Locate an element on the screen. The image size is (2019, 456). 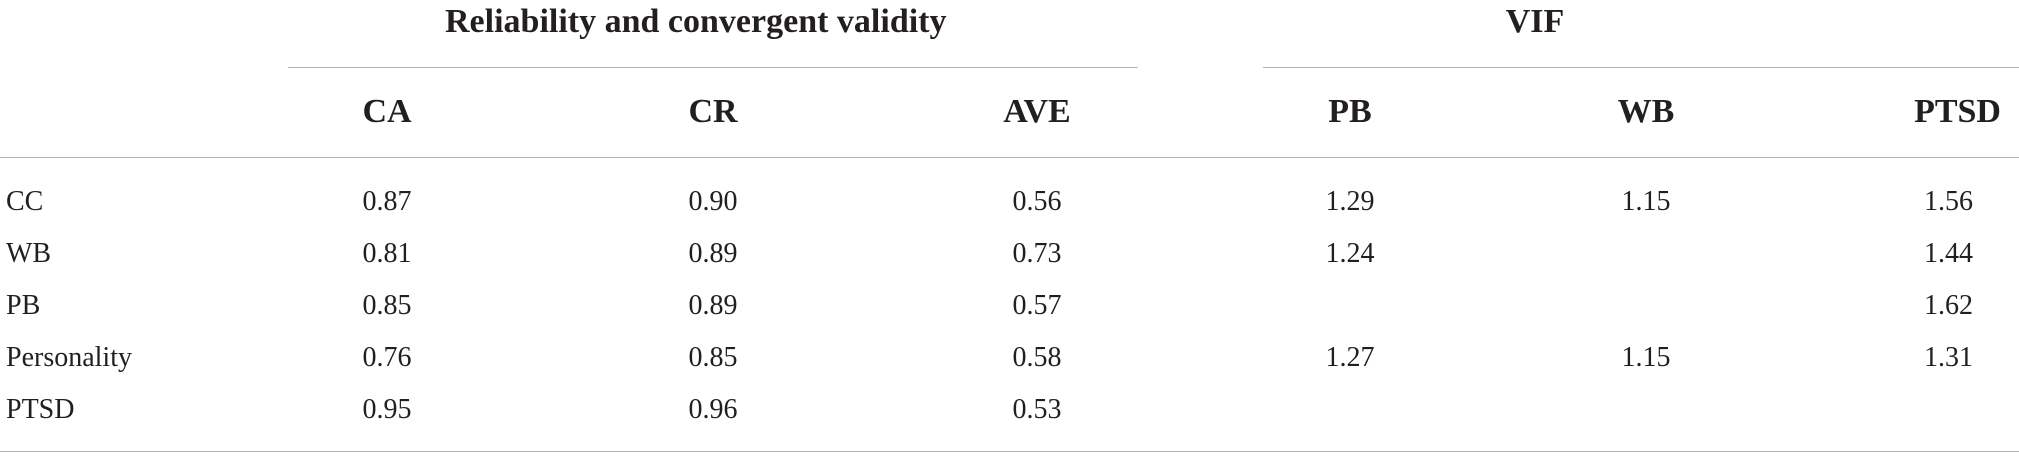
cell-ave: 0.73 is located at coordinates (1037, 253).